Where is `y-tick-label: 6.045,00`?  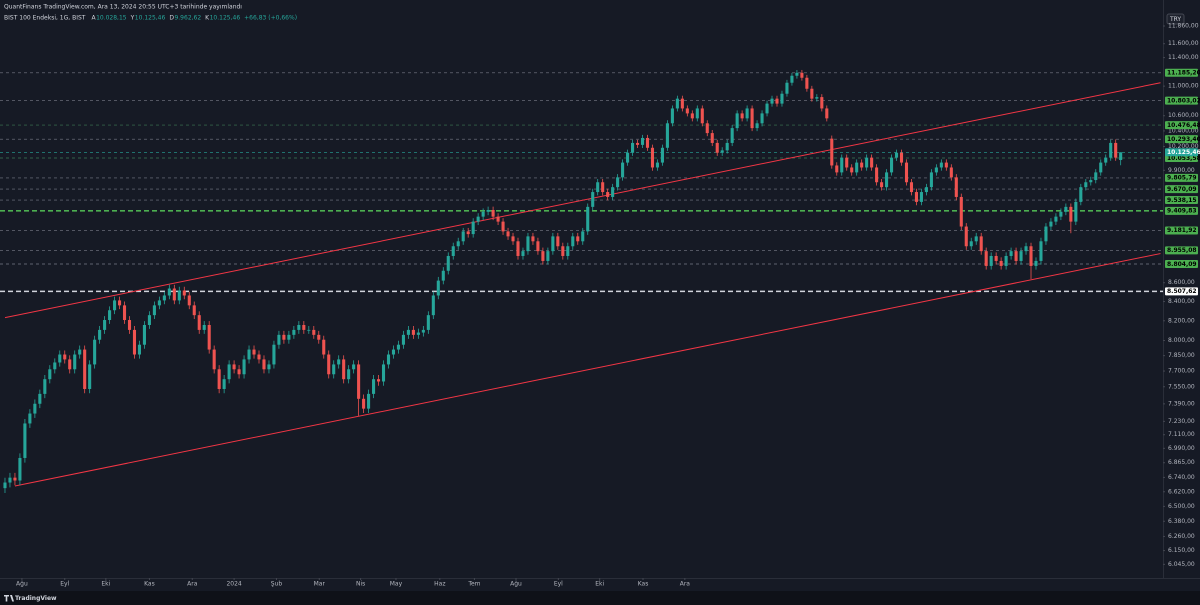
y-tick-label: 6.045,00 is located at coordinates (1181, 564).